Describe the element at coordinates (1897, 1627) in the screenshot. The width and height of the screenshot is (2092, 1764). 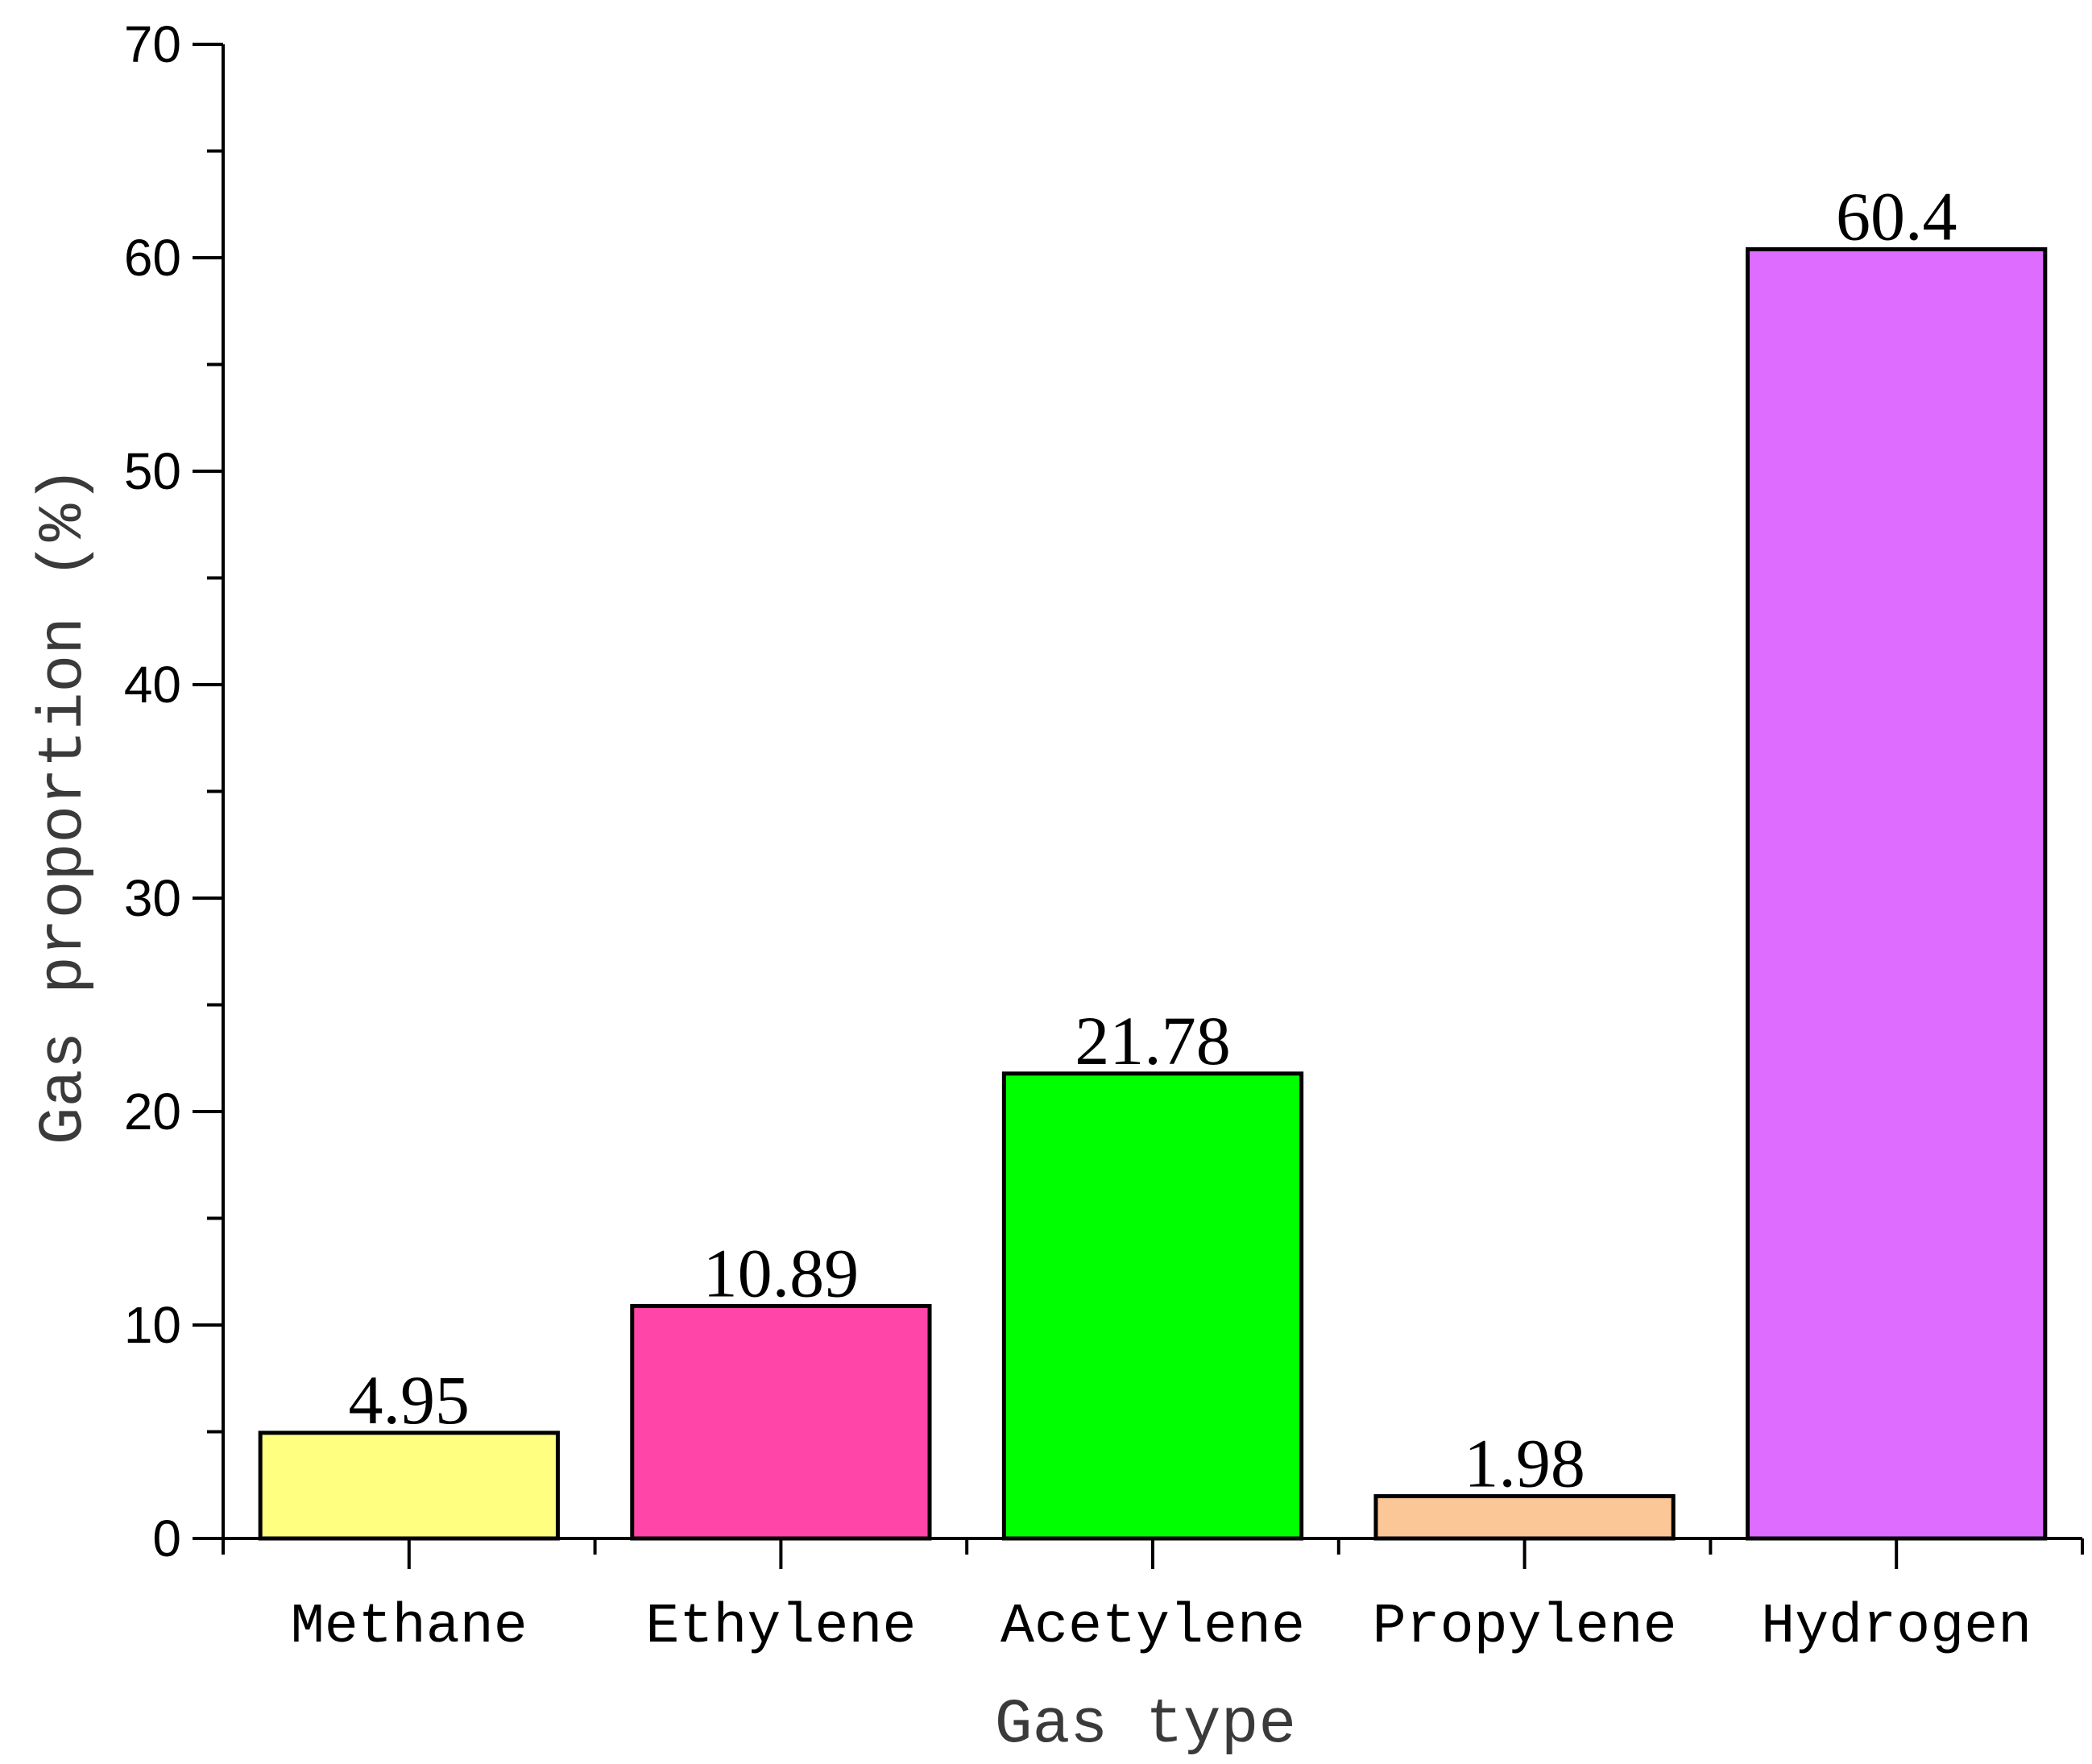
I see `x-tick-label-hydrogen: Hydrogen` at that location.